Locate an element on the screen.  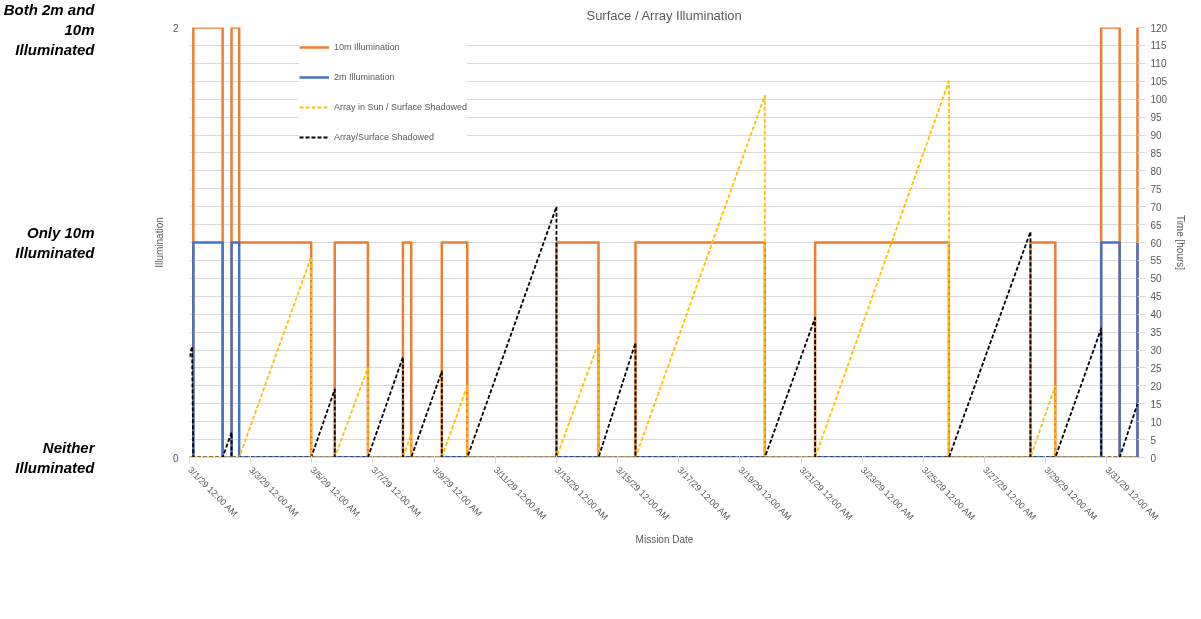
y2-tick-label: 50 is located at coordinates (1156, 279).